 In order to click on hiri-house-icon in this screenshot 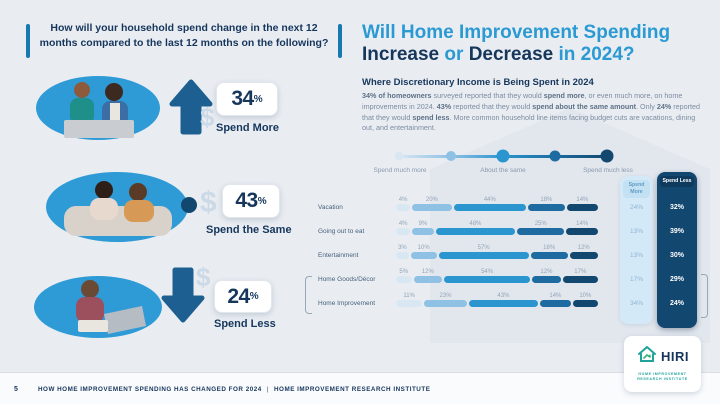, I will do `click(647, 356)`.